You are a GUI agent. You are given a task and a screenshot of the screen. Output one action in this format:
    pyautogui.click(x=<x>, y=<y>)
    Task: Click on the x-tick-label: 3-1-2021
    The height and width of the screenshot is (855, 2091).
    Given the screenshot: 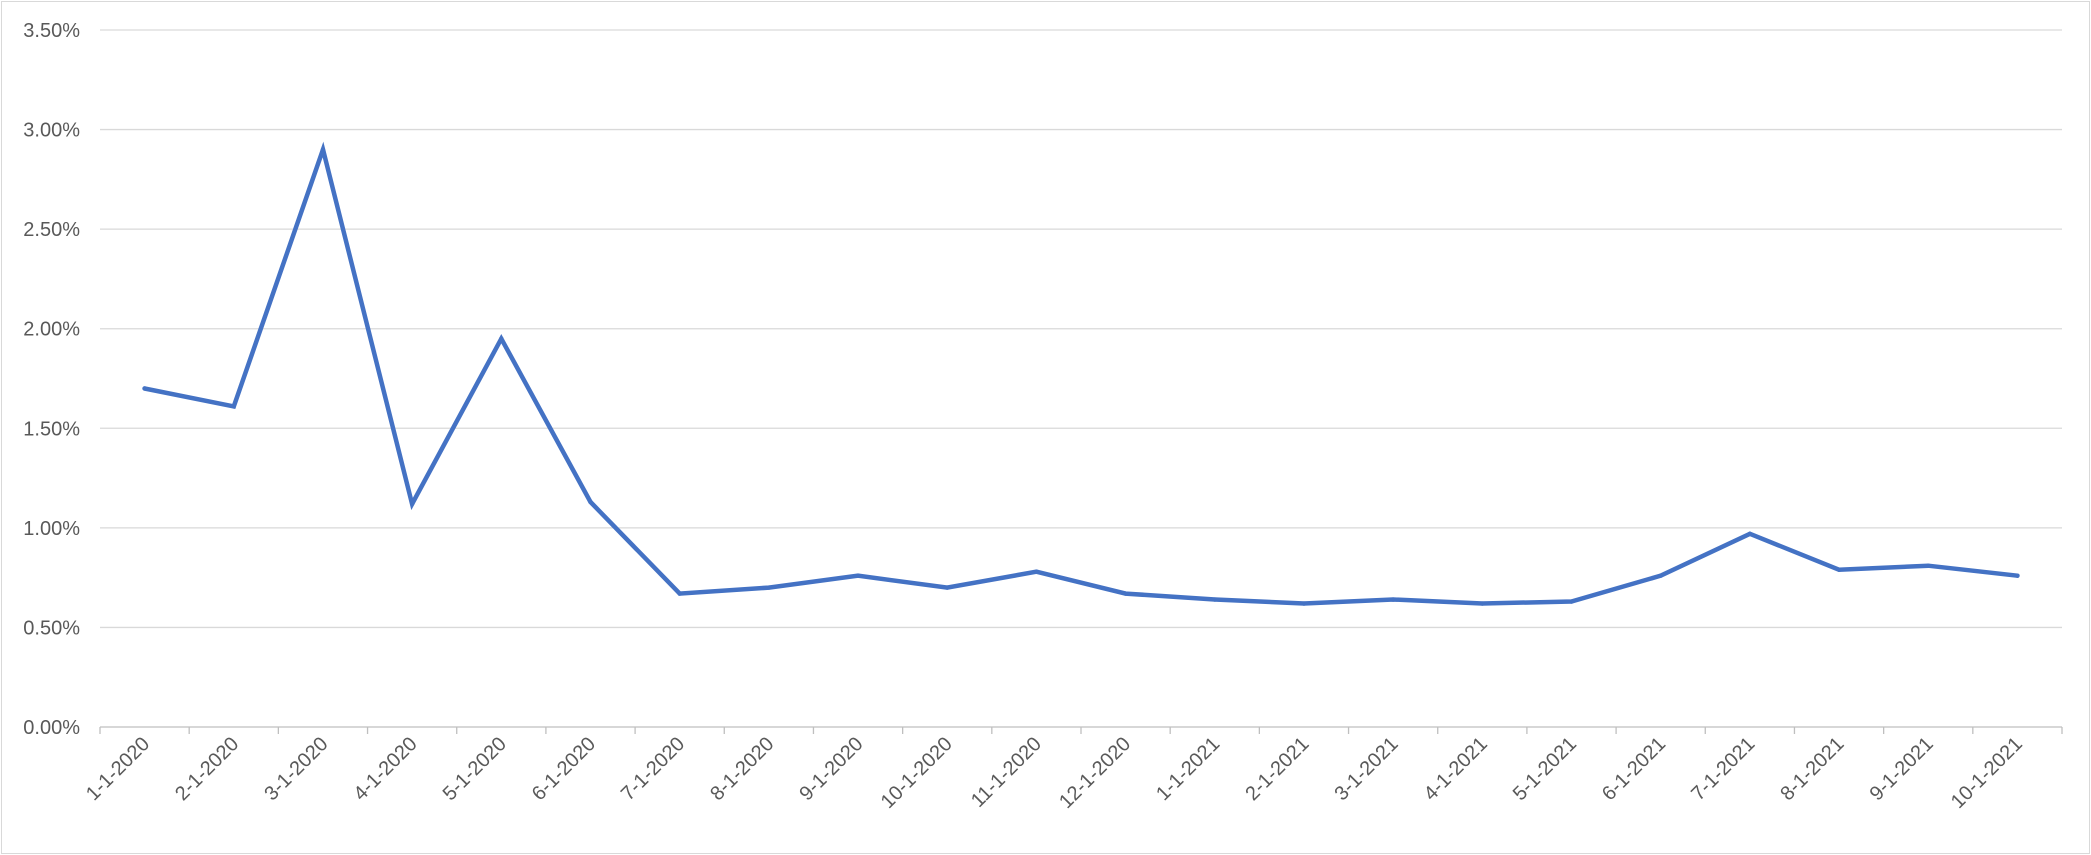 What is the action you would take?
    pyautogui.click(x=1367, y=769)
    